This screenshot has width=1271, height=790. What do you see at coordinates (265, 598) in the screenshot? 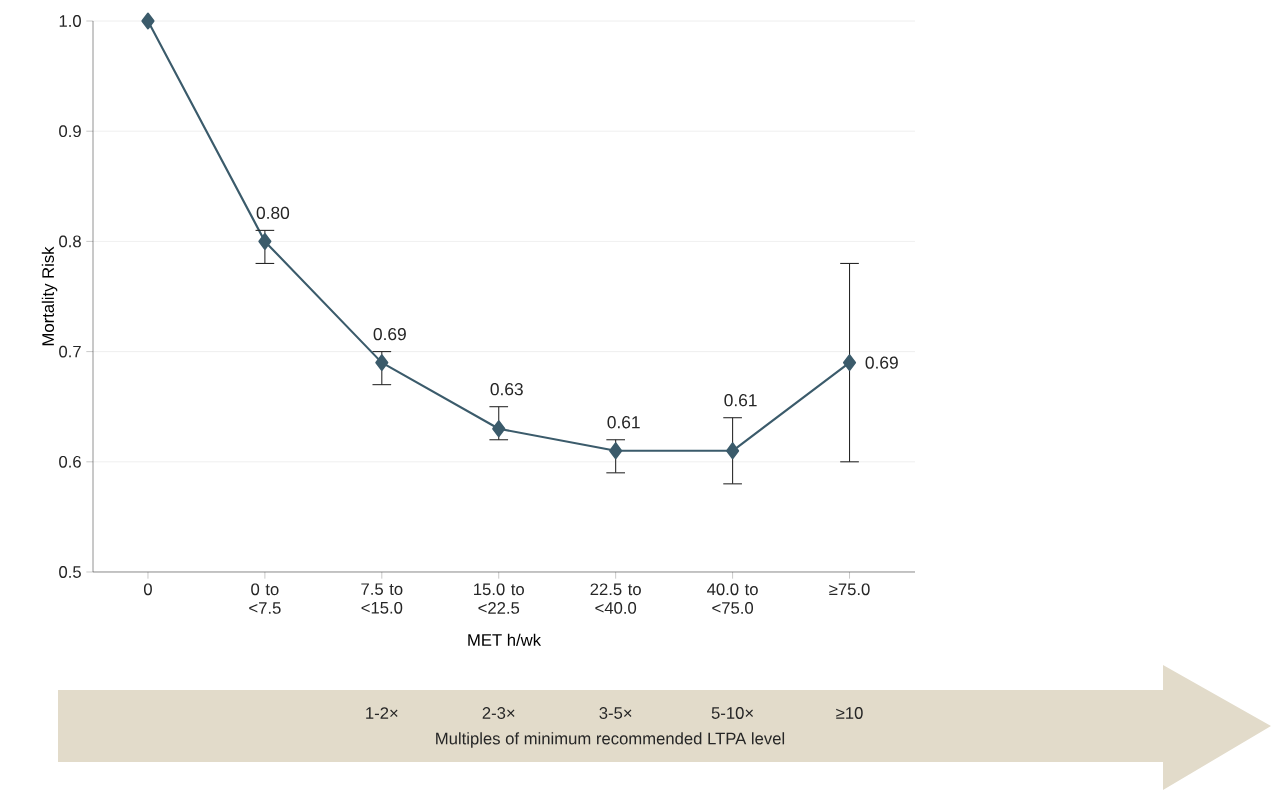
I see `x-tick-label: 0 to <7.5` at bounding box center [265, 598].